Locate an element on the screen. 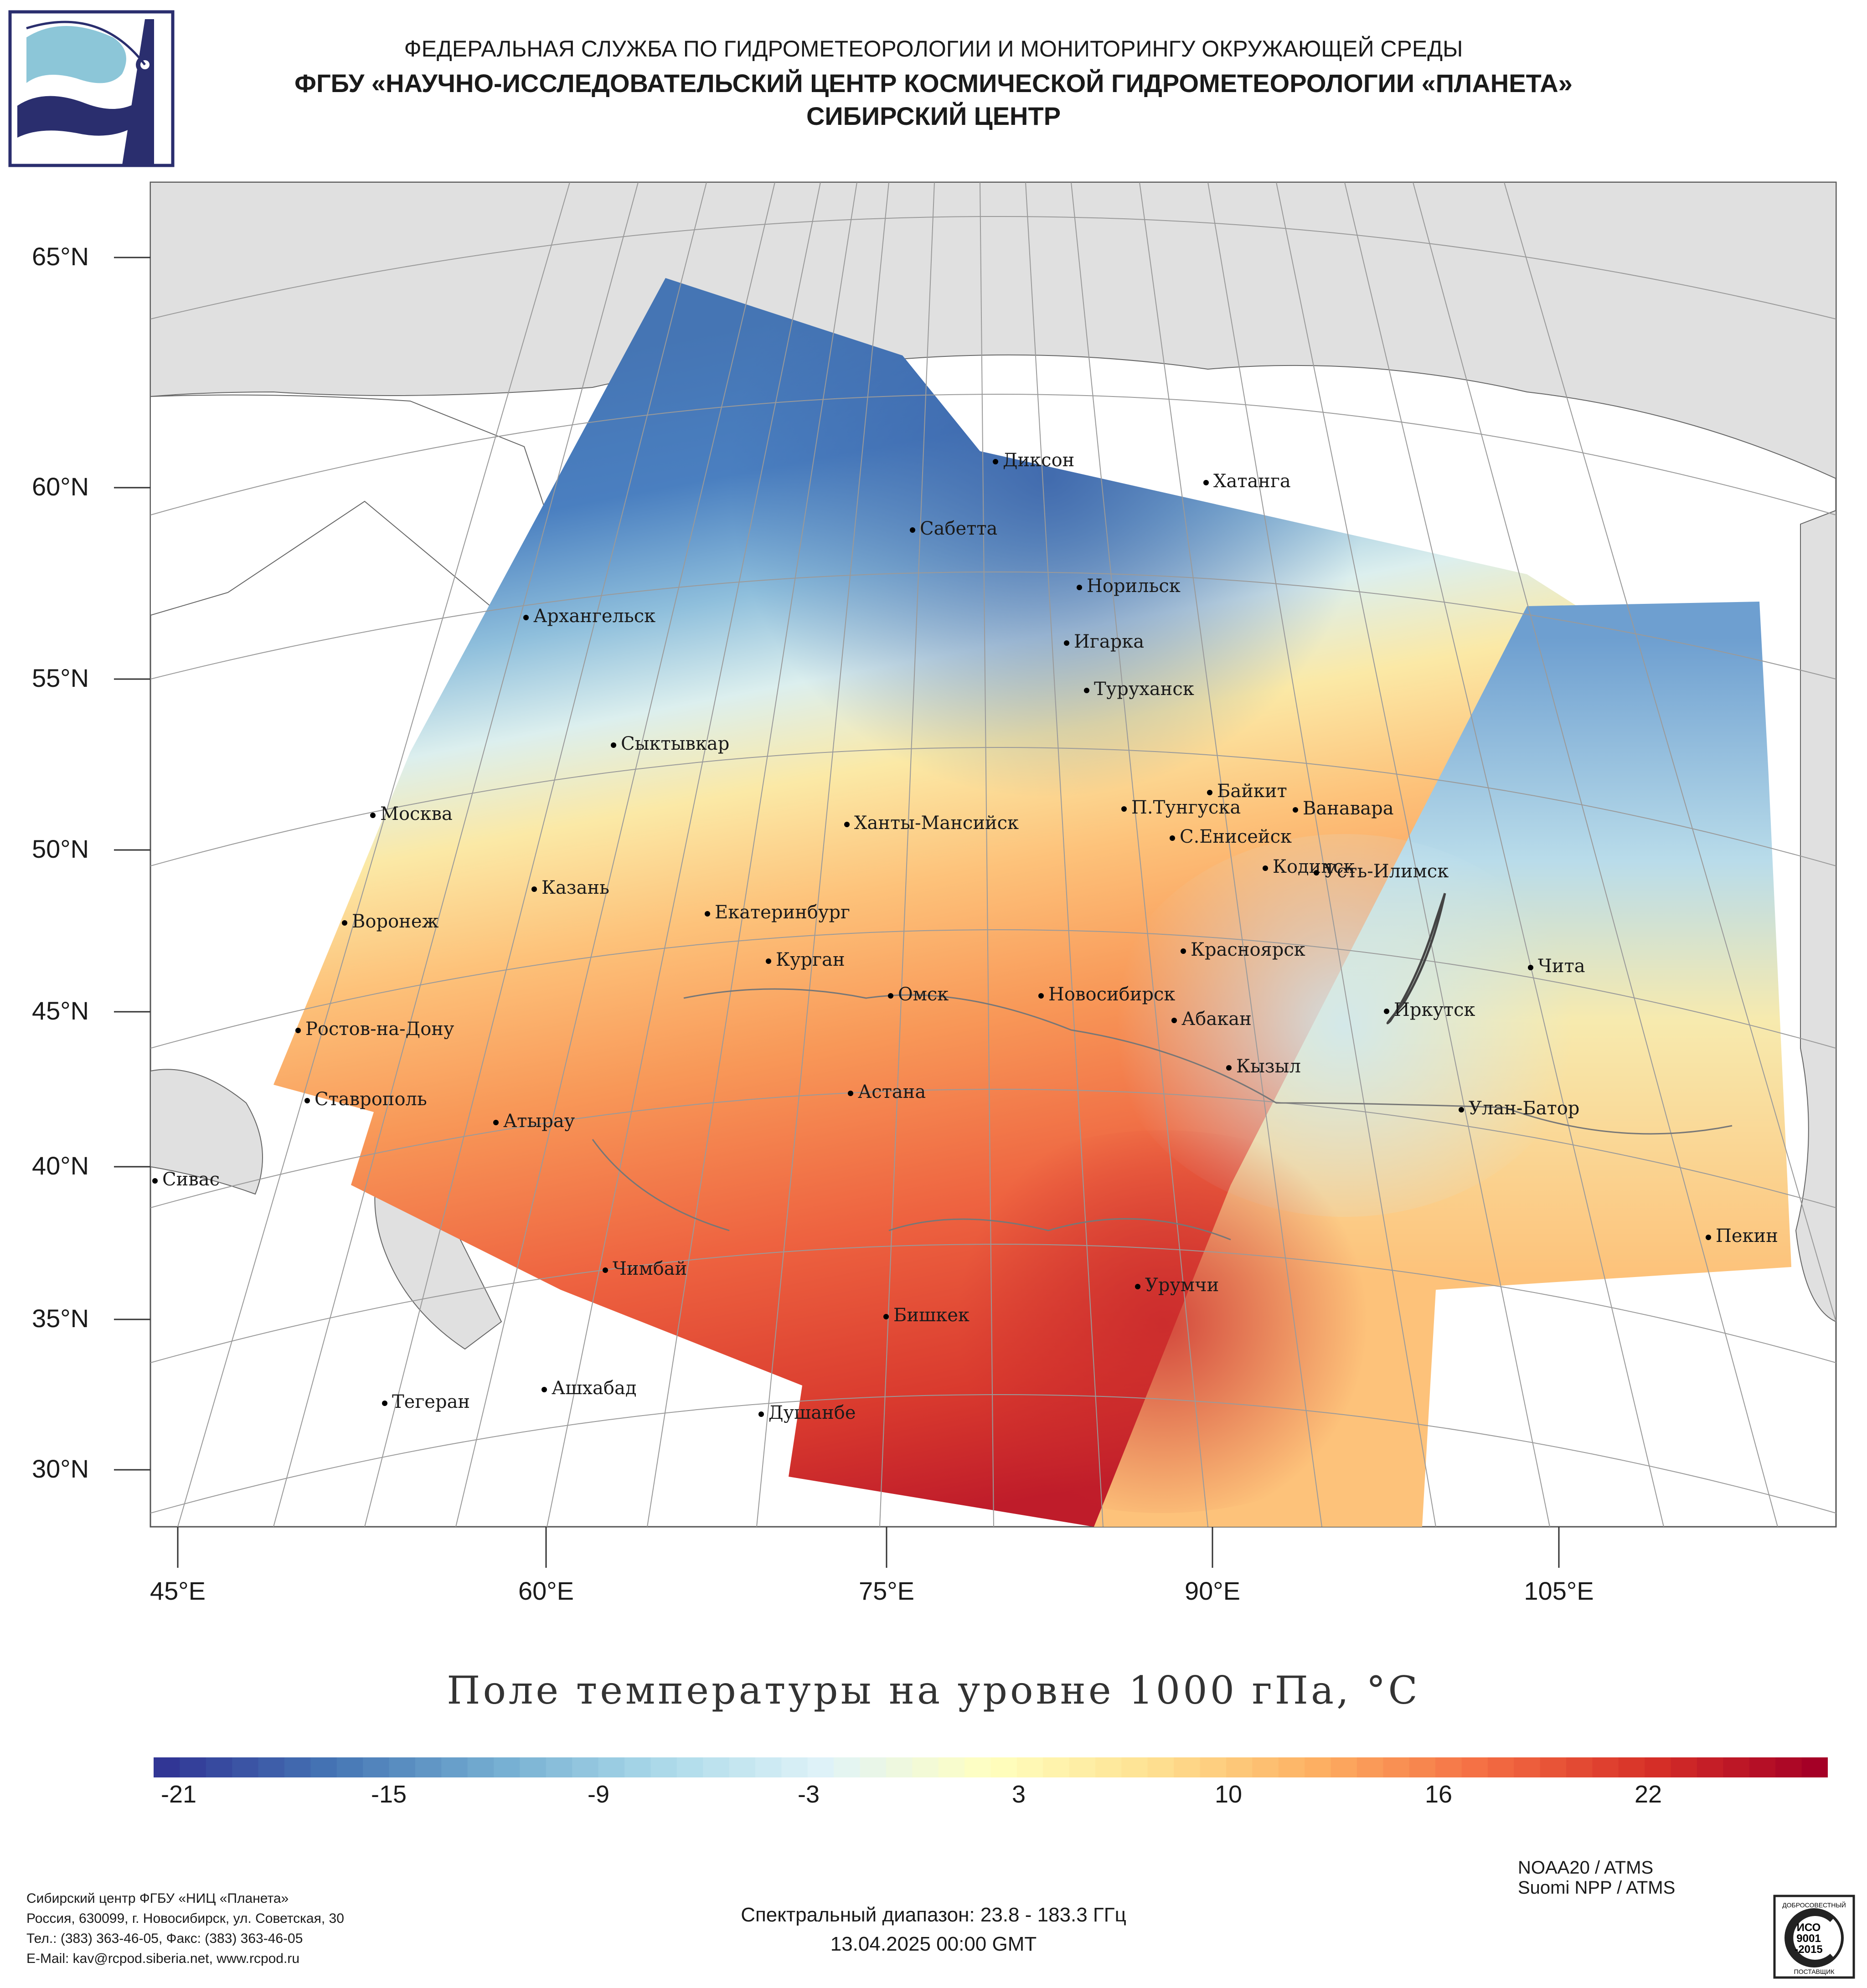  colorbar-tick: -3 is located at coordinates (808, 1794).